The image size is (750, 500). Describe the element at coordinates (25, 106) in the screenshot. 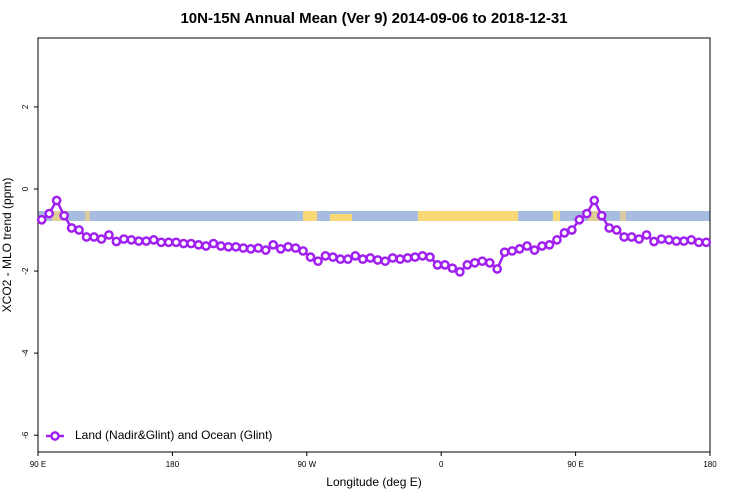

I see `y-tick-label: 2` at that location.